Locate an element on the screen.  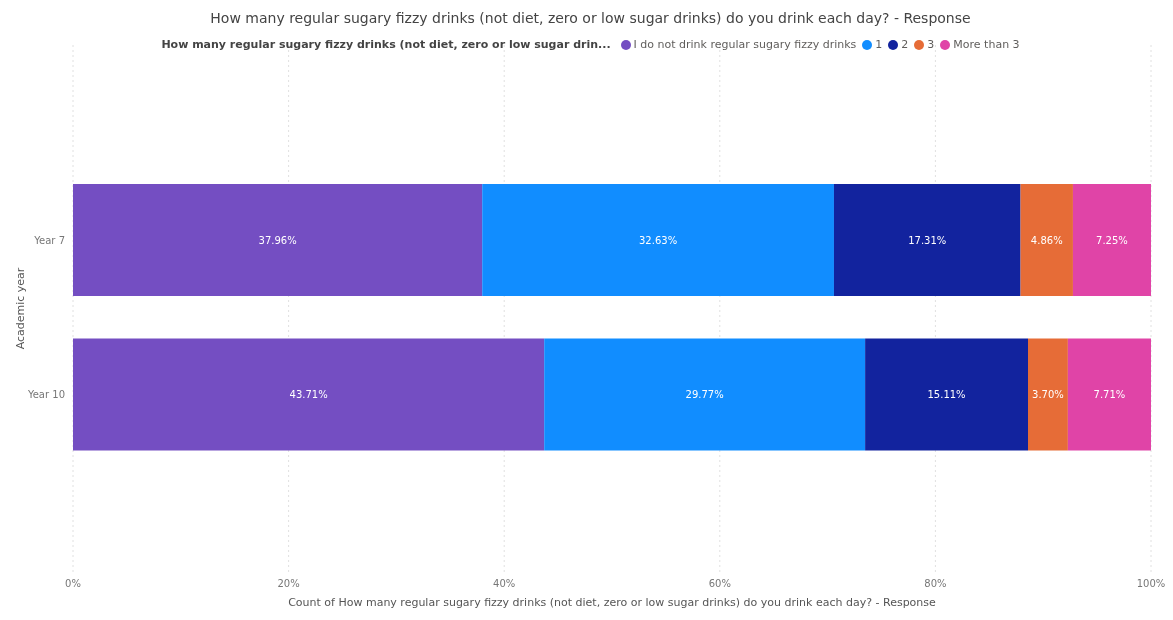
legend-label: More than 3 is located at coordinates (986, 44).